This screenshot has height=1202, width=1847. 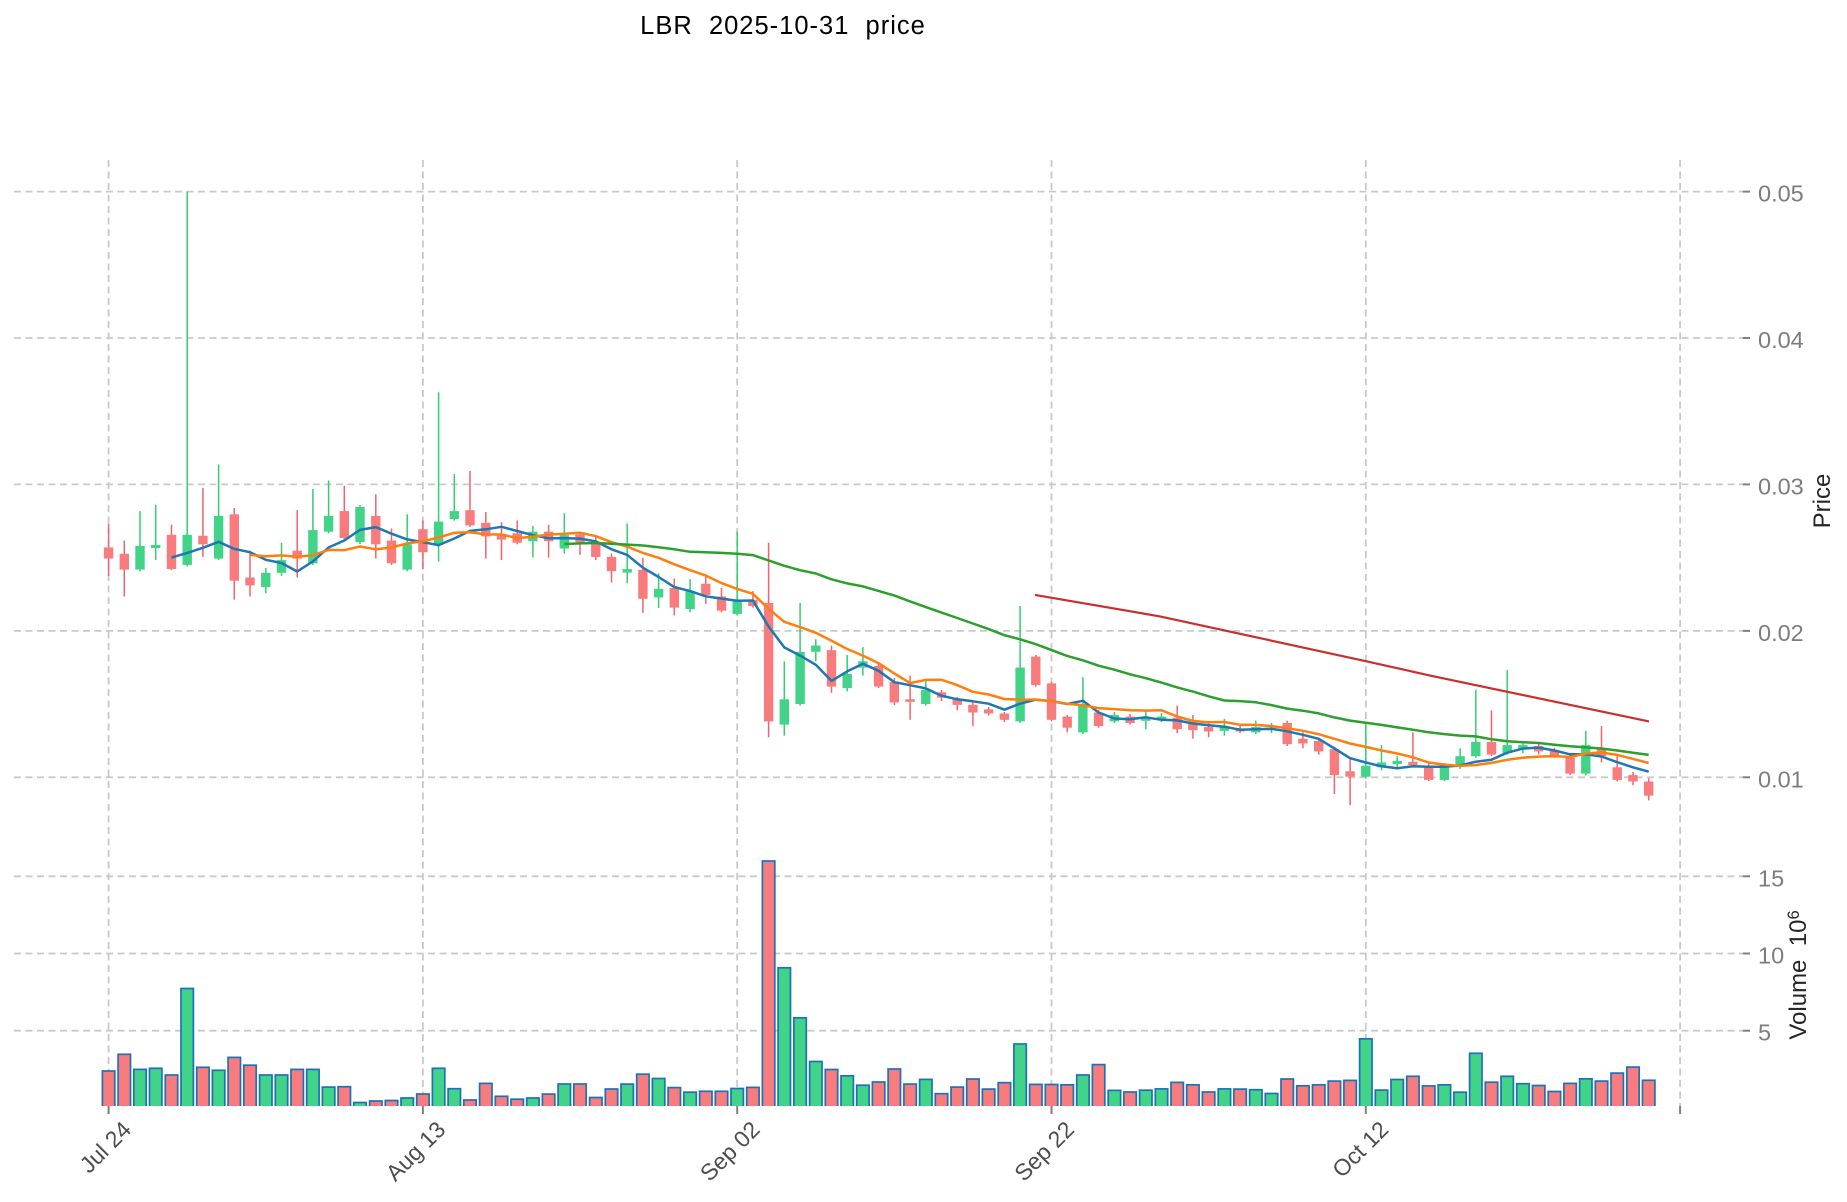 I want to click on svg-text: Price, so click(x=1822, y=501).